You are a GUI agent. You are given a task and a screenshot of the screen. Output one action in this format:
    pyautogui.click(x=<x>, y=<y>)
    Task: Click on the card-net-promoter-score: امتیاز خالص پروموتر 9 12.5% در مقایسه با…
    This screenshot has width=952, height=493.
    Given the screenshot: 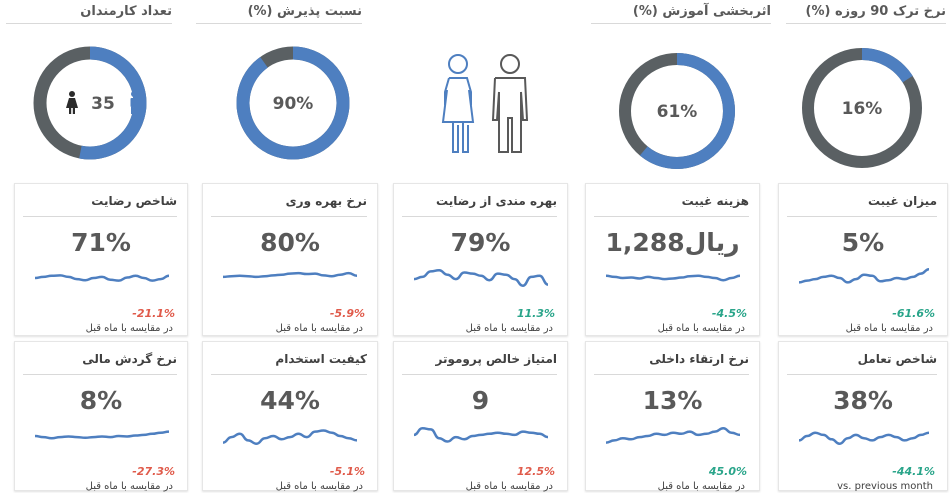 What is the action you would take?
    pyautogui.click(x=480, y=416)
    